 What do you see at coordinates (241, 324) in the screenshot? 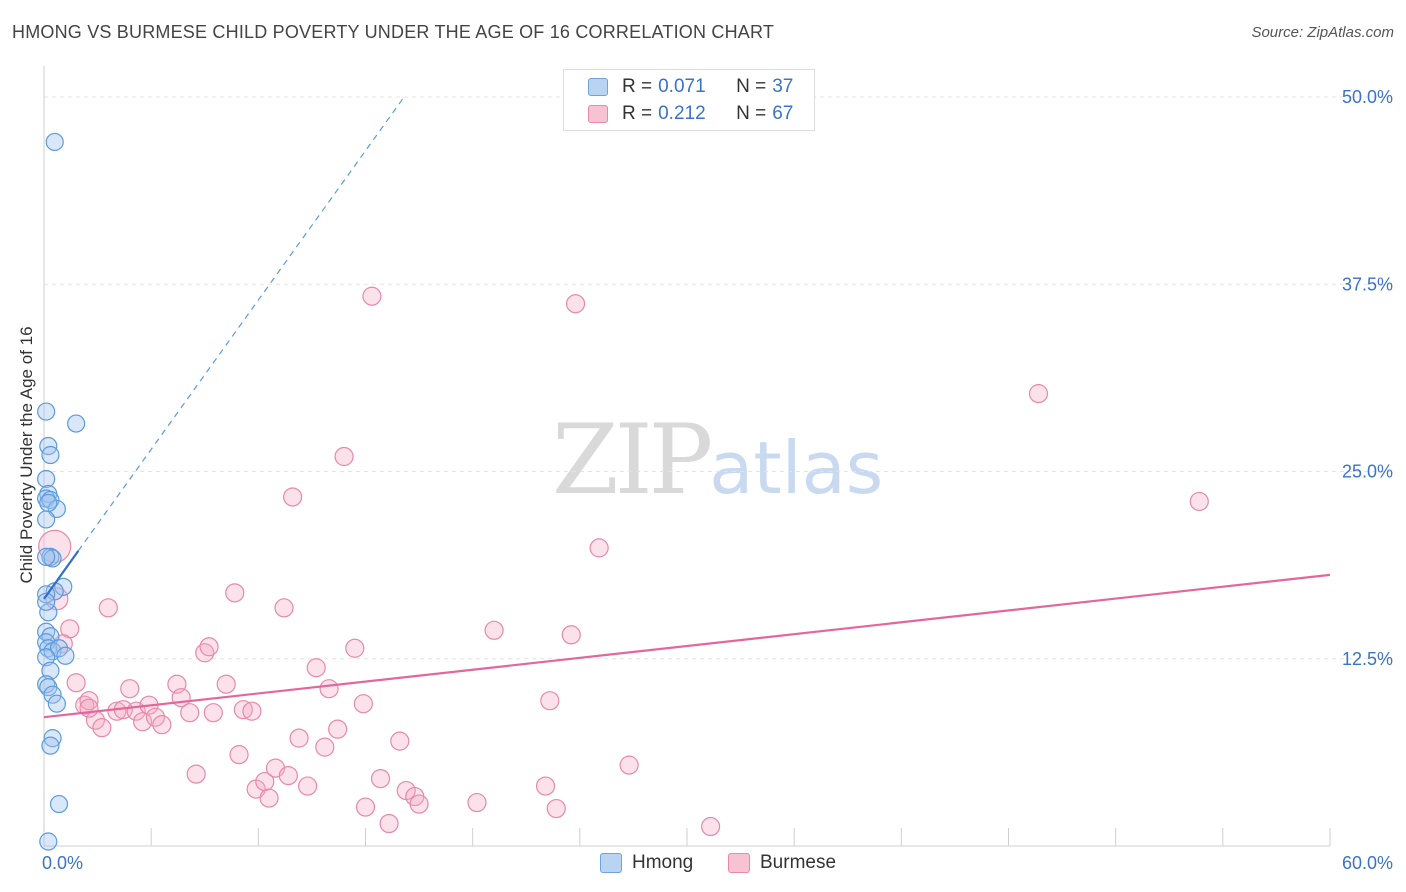
I see `hmong-trendline-extension` at bounding box center [241, 324].